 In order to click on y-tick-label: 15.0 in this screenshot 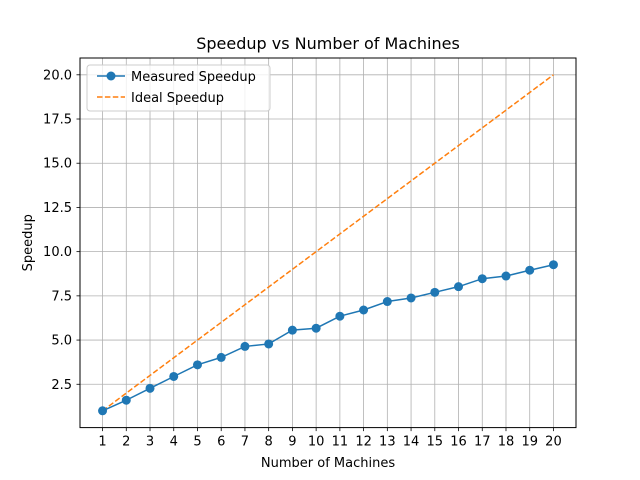, I will do `click(57, 164)`.